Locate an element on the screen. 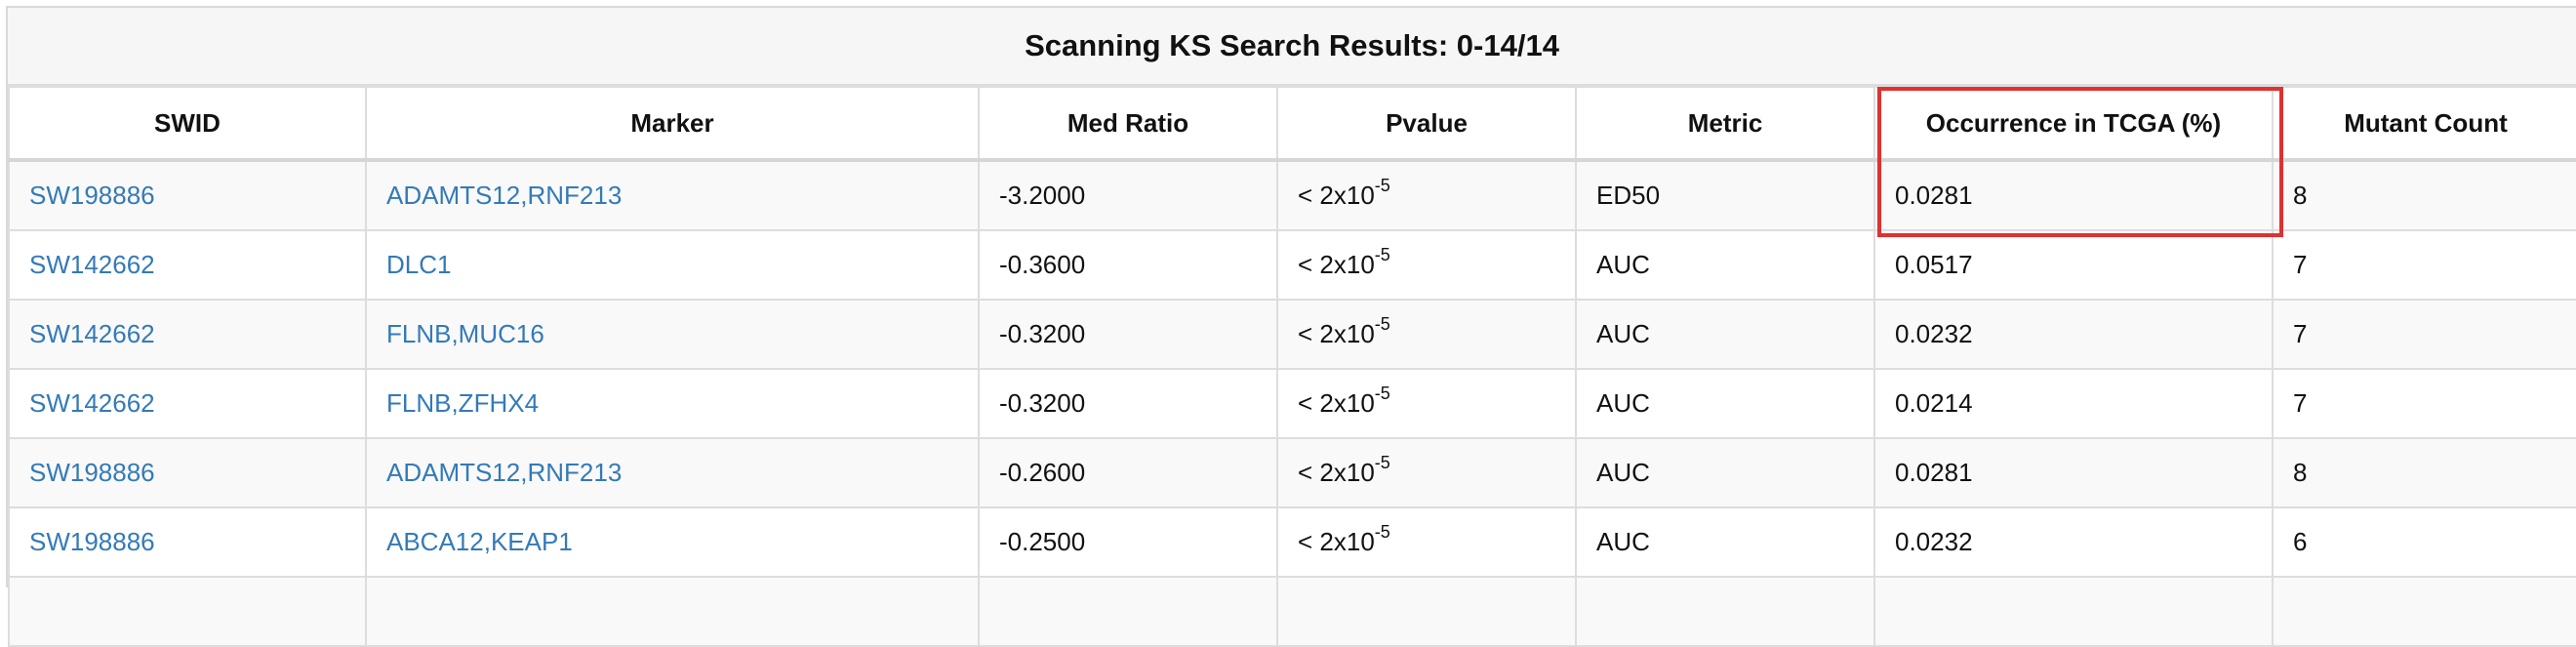  column-header-swid: SWID is located at coordinates (187, 124).